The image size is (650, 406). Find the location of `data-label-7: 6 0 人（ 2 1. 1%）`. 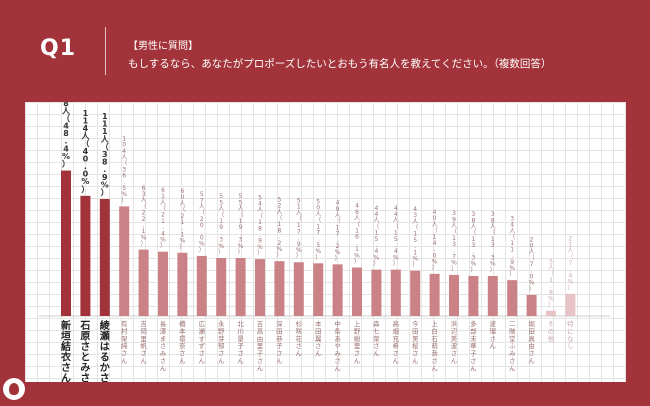

data-label-7: 6 0 人（ 2 1. 1%） is located at coordinates (182, 219).